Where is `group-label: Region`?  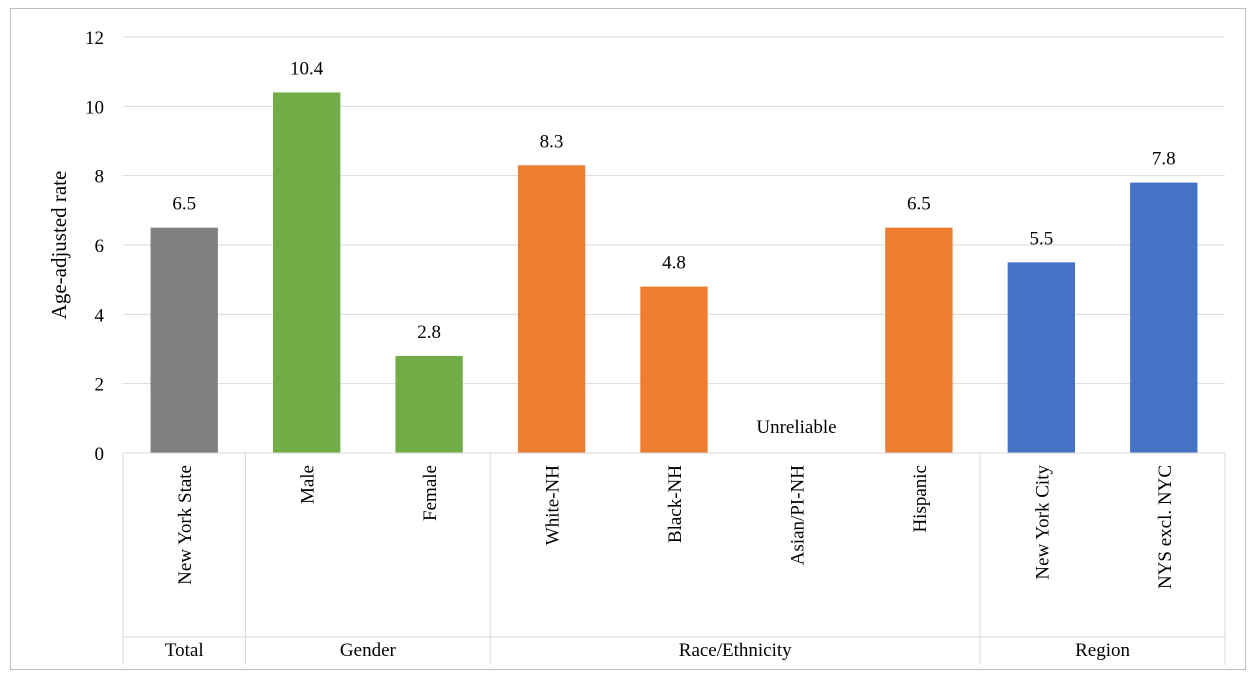 group-label: Region is located at coordinates (1102, 650).